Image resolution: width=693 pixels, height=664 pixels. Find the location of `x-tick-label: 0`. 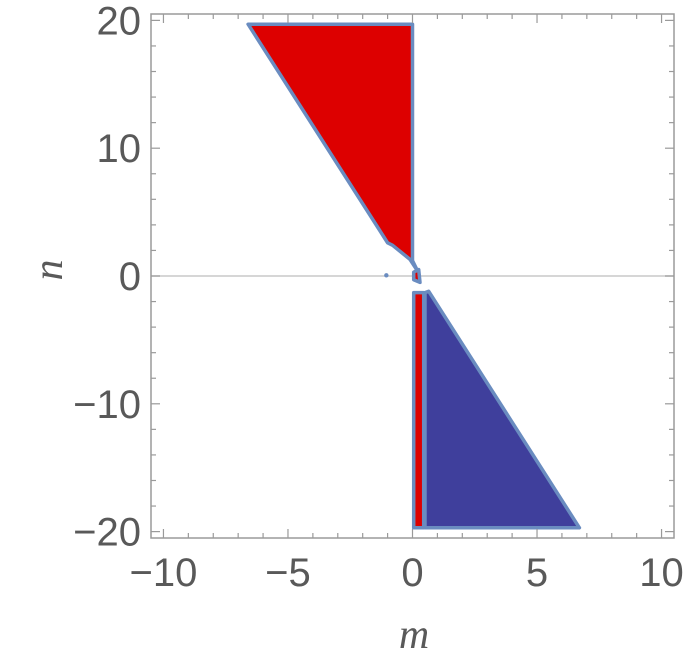

x-tick-label: 0 is located at coordinates (412, 573).